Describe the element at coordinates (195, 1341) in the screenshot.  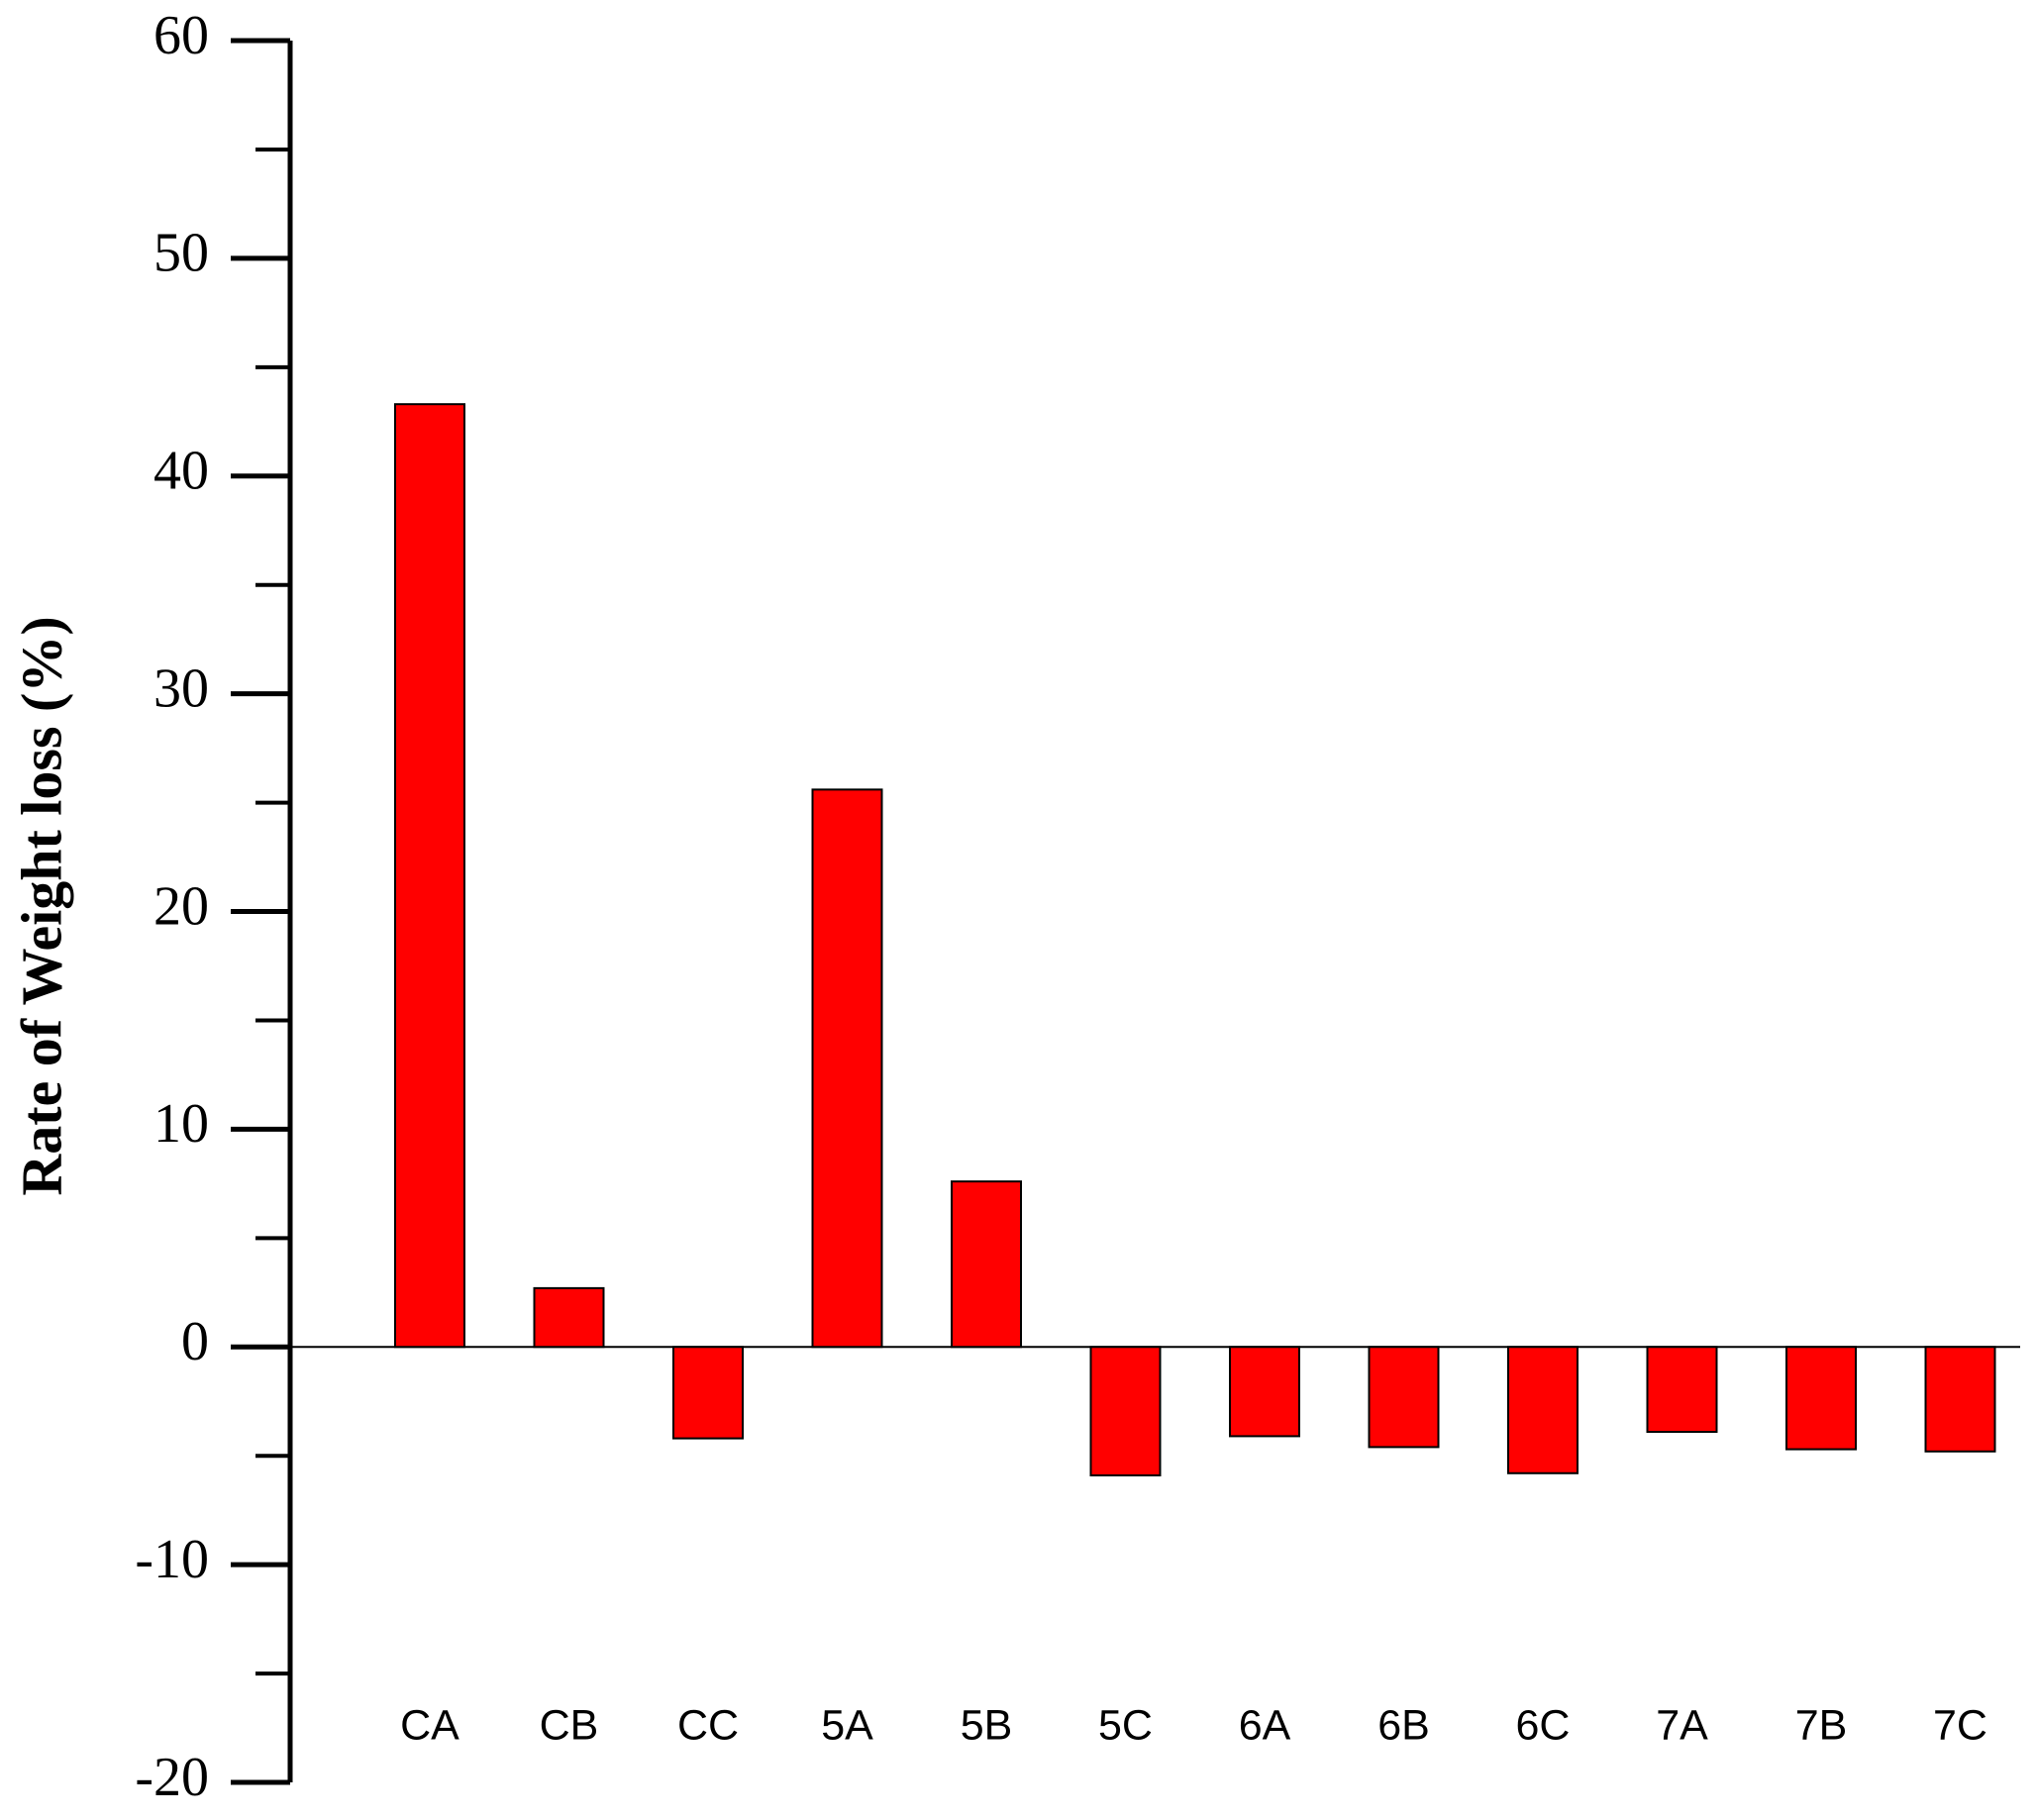
I see `y-tick-label: 0` at that location.